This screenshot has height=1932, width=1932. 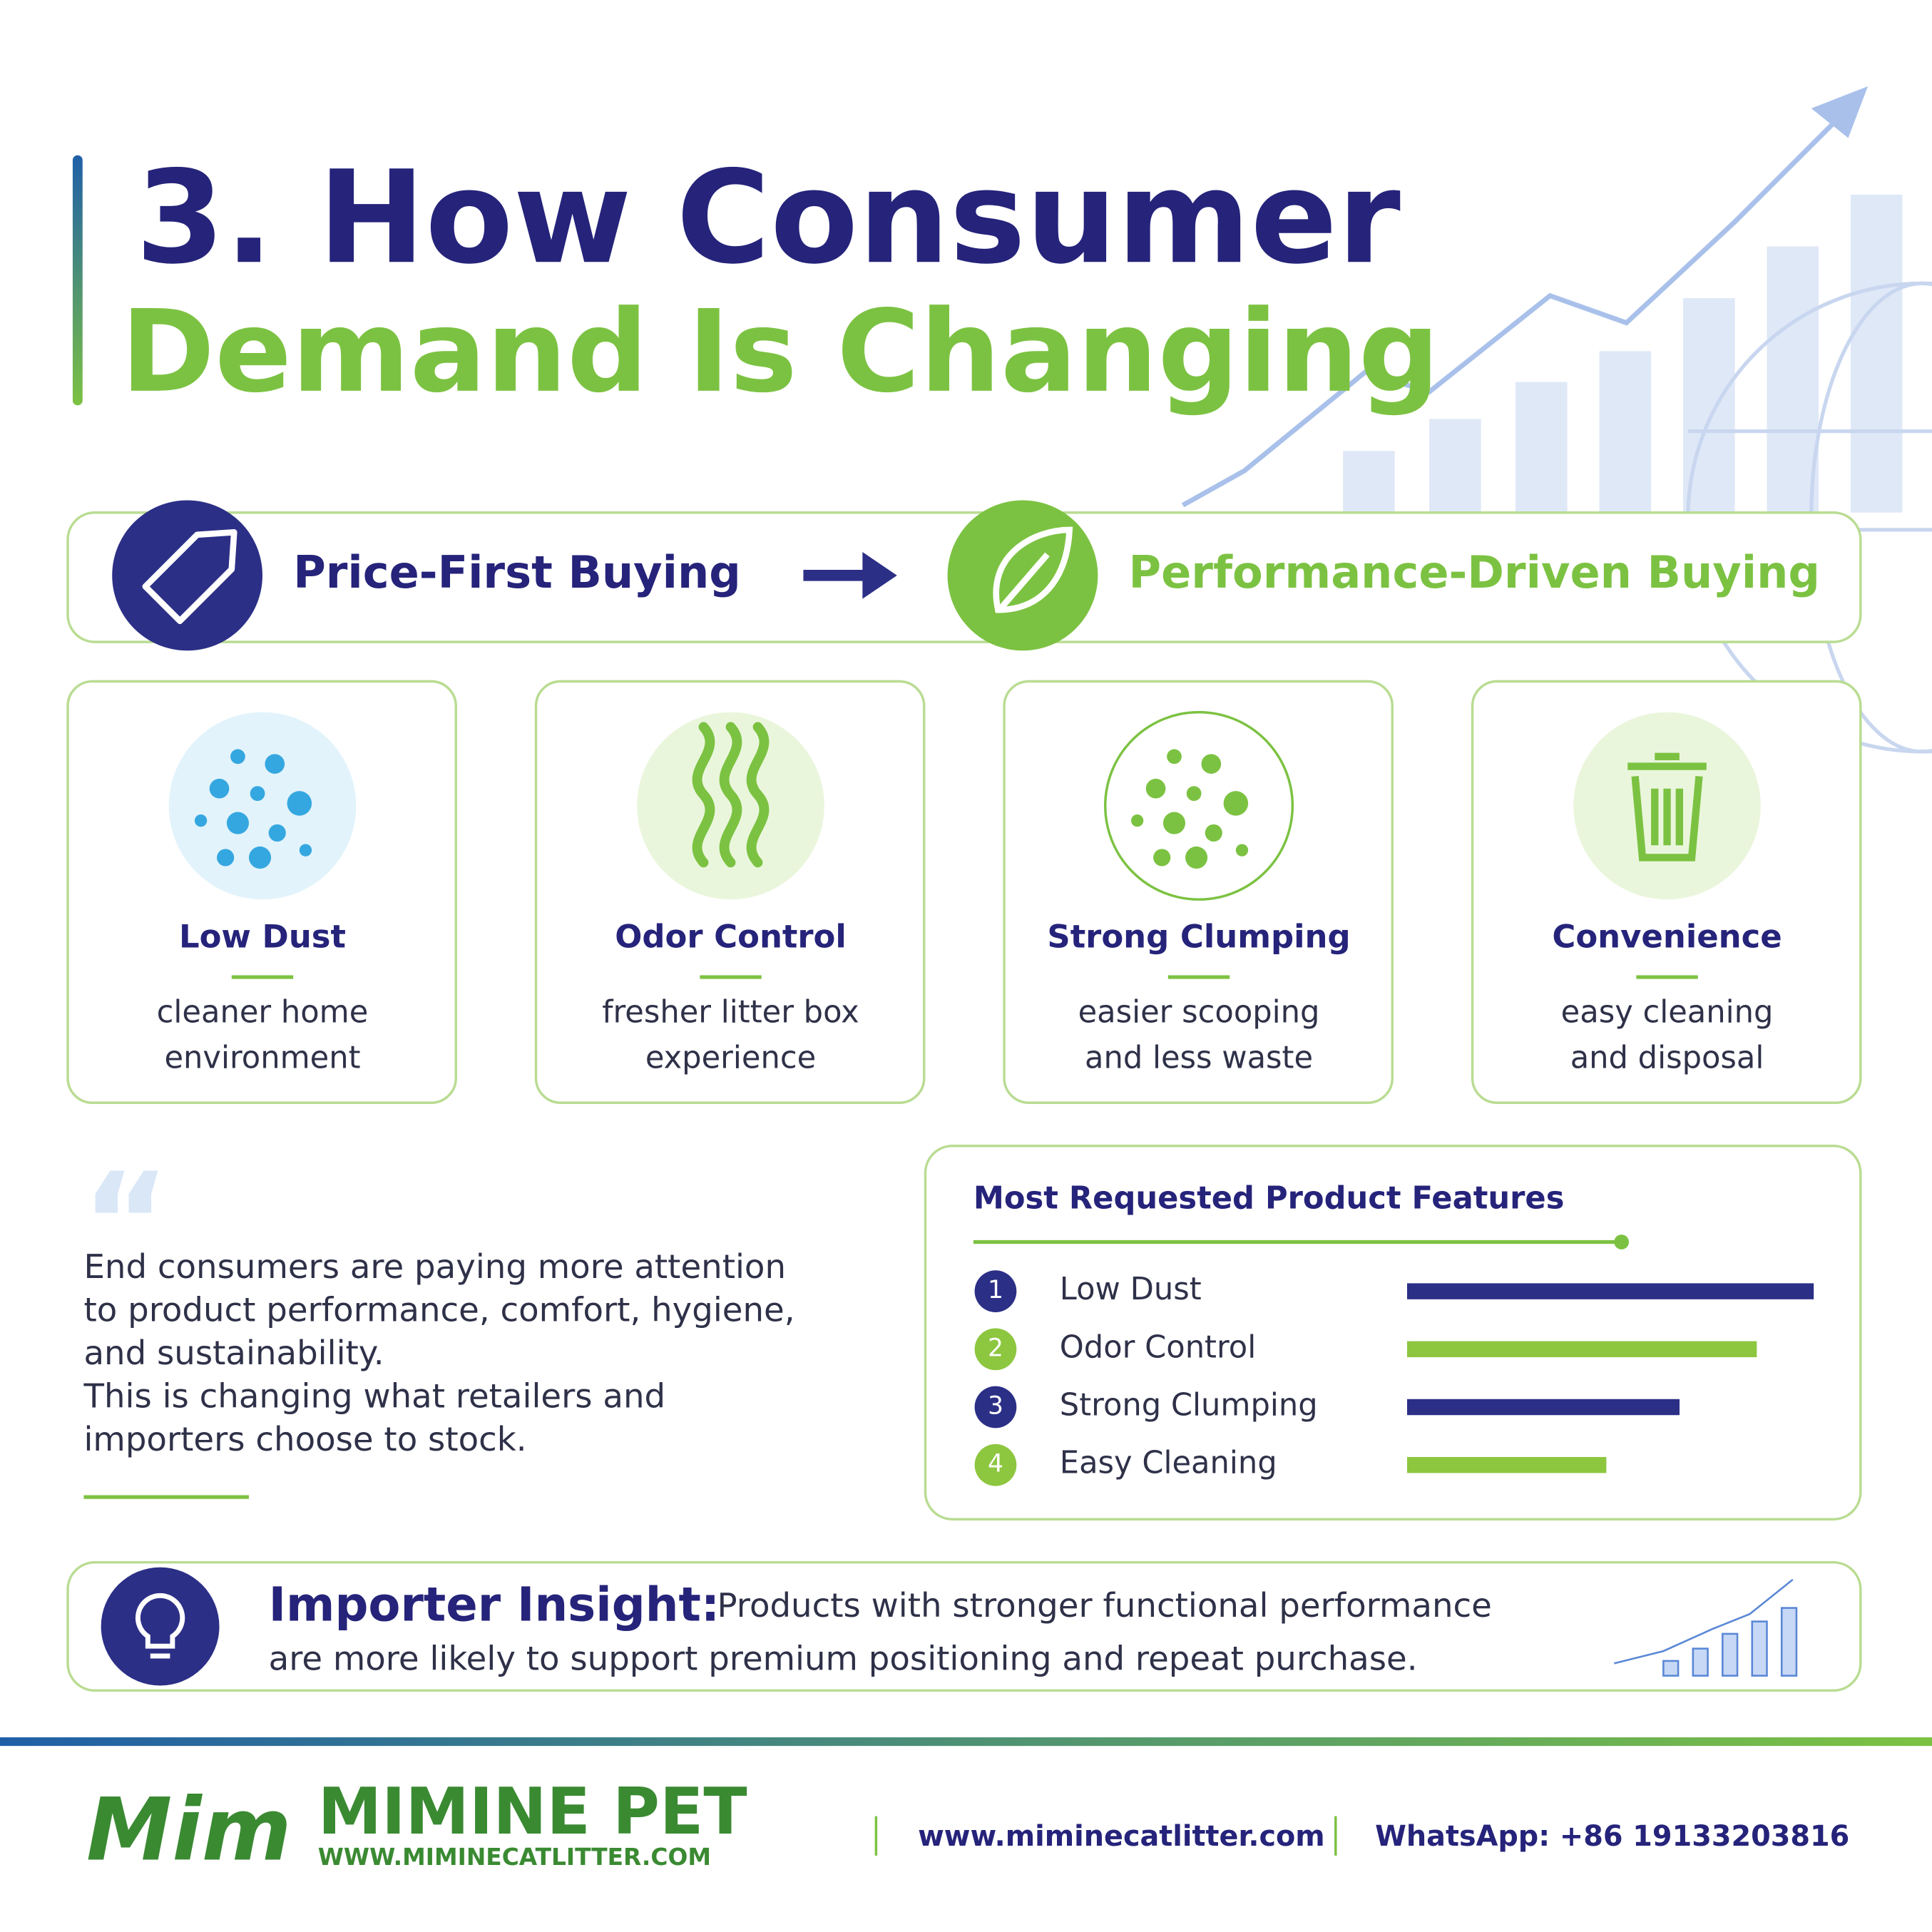 I want to click on rank-number: 3, so click(x=995, y=1407).